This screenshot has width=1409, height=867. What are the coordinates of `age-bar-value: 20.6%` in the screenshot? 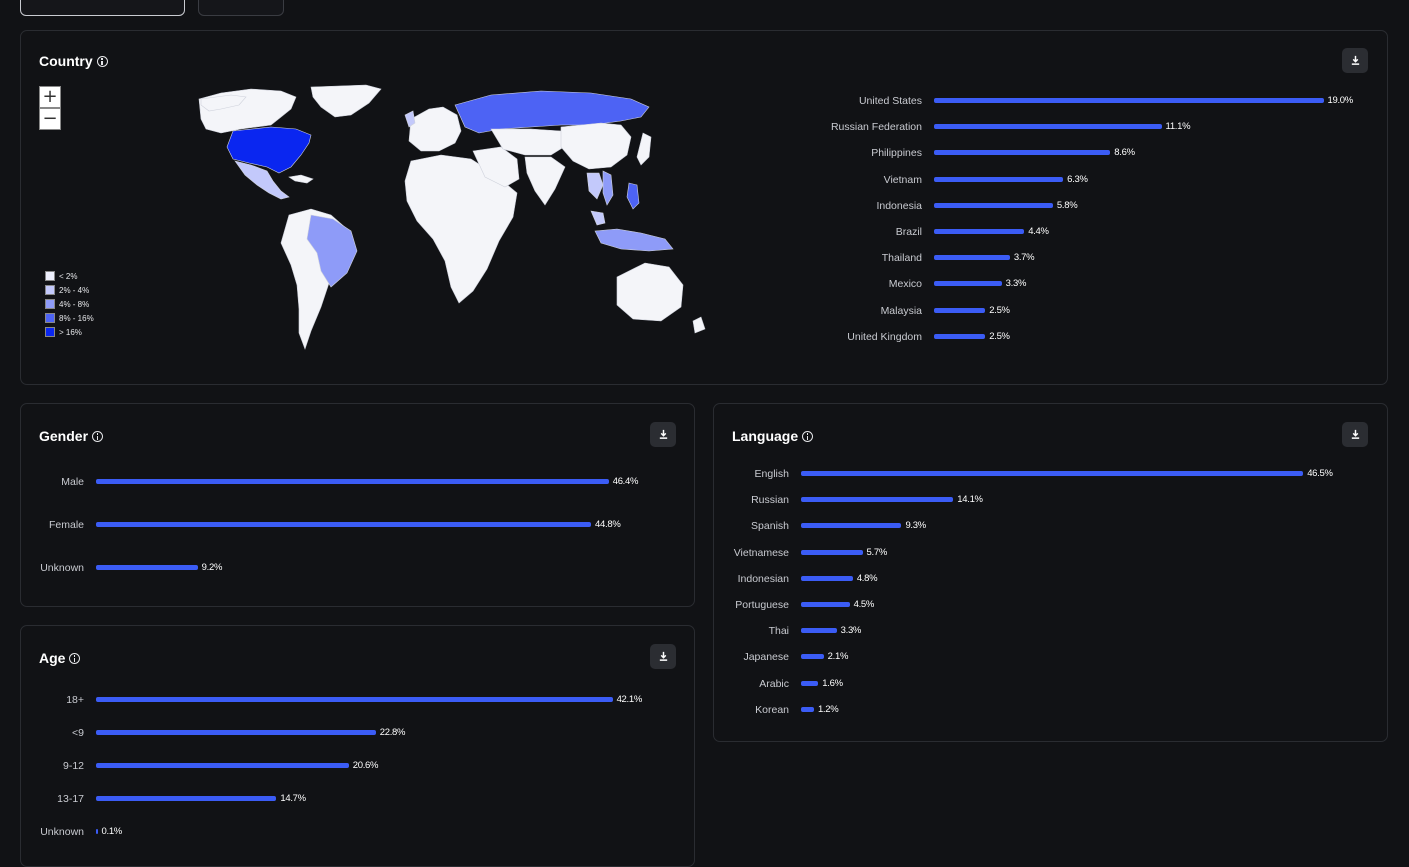 It's located at (365, 765).